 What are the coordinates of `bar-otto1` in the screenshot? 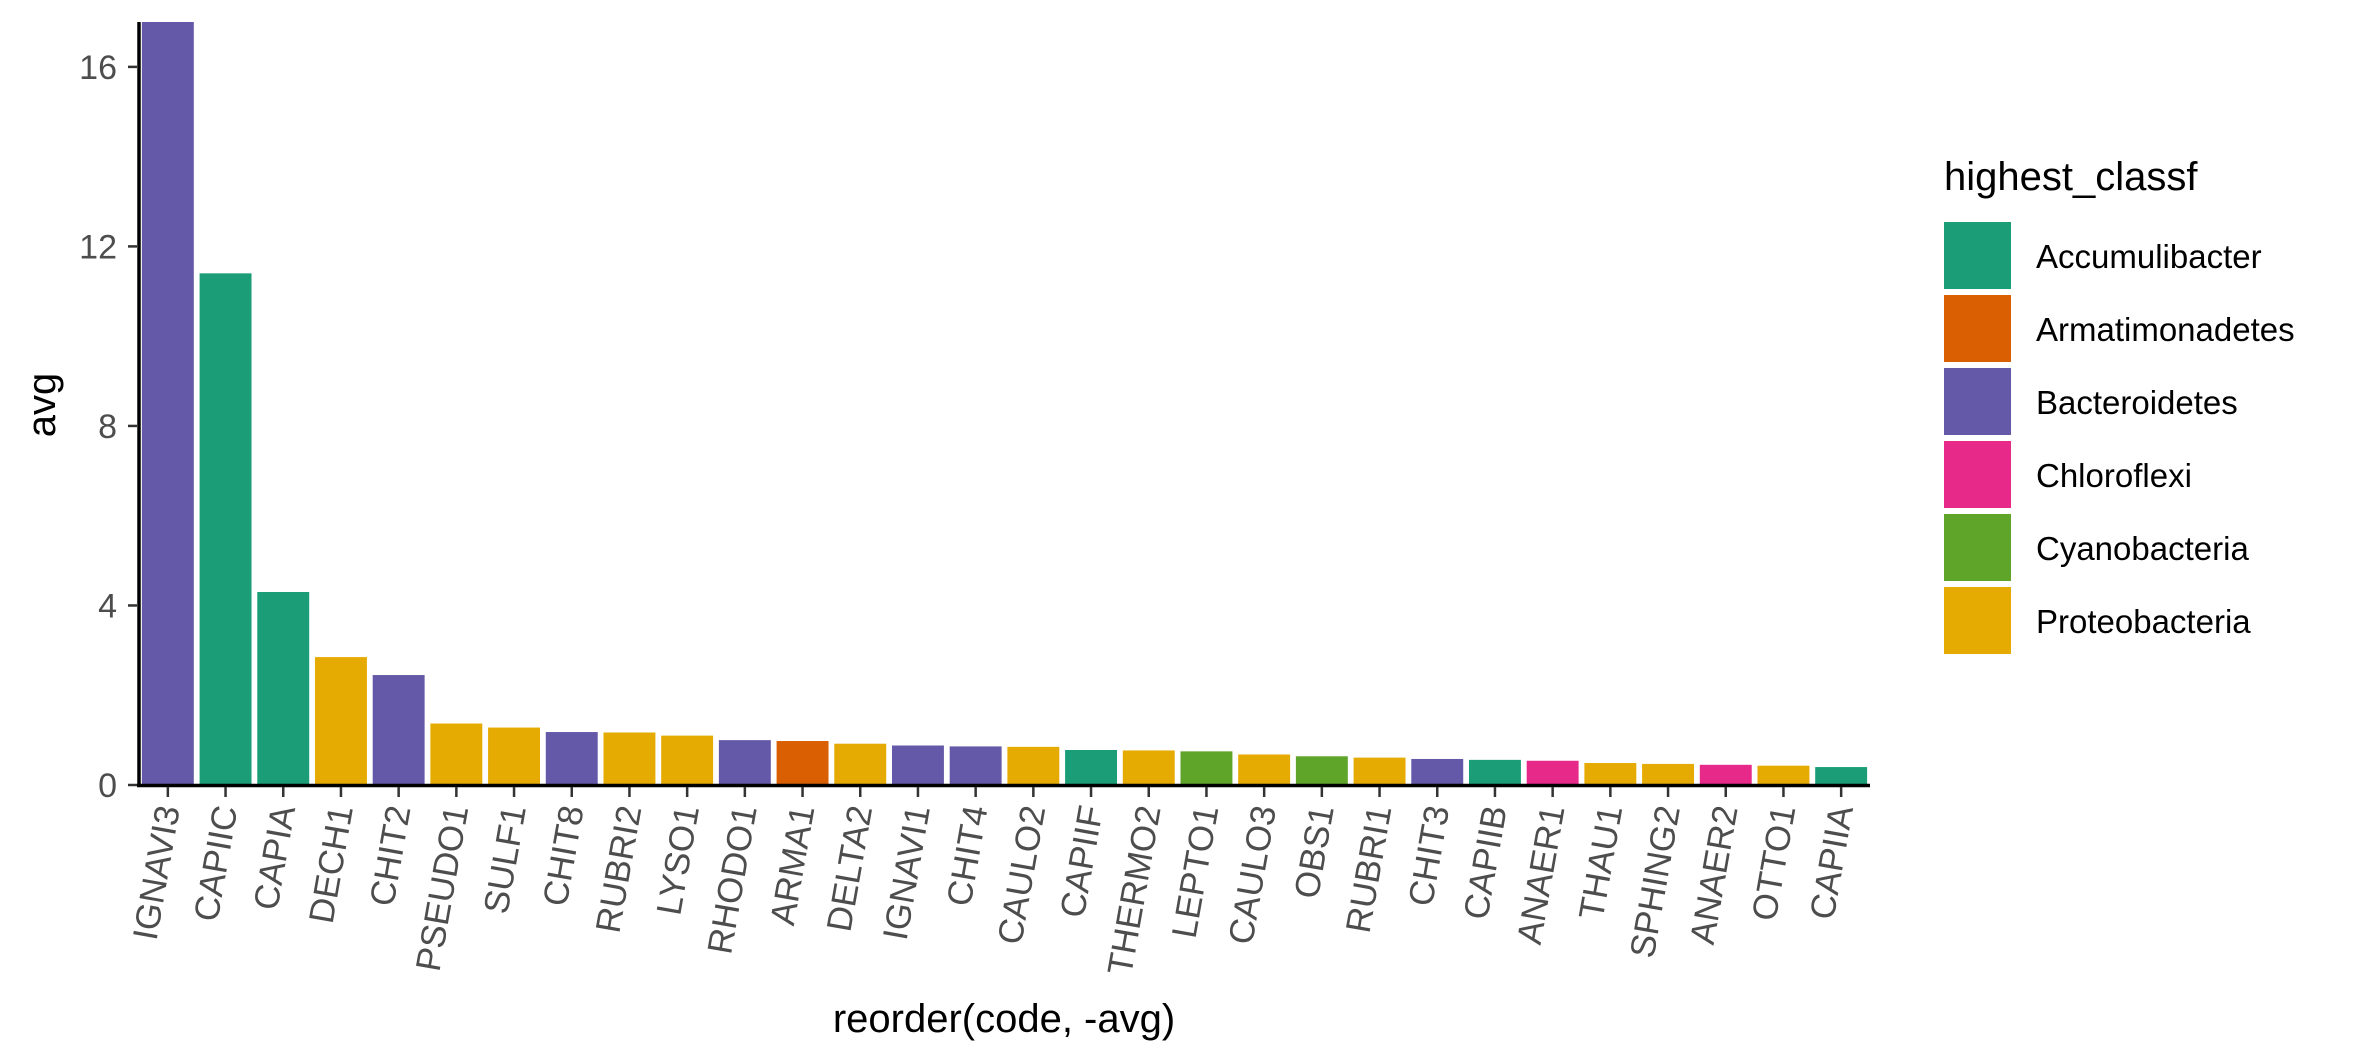 It's located at (1783, 775).